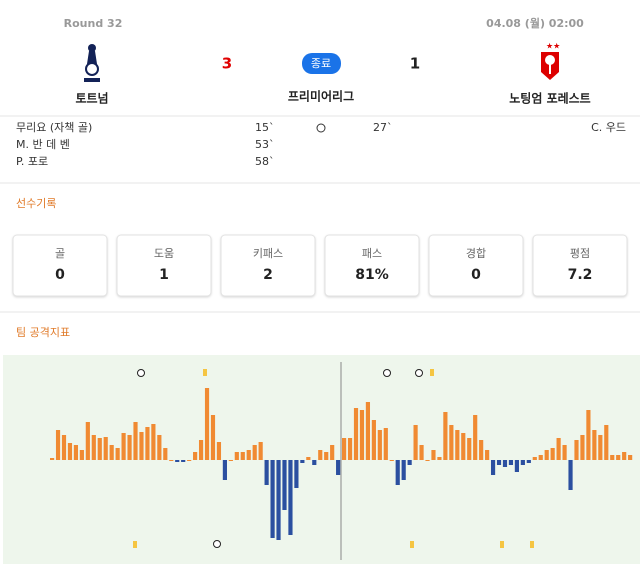  What do you see at coordinates (265, 161) in the screenshot?
I see `event-minute: 58`` at bounding box center [265, 161].